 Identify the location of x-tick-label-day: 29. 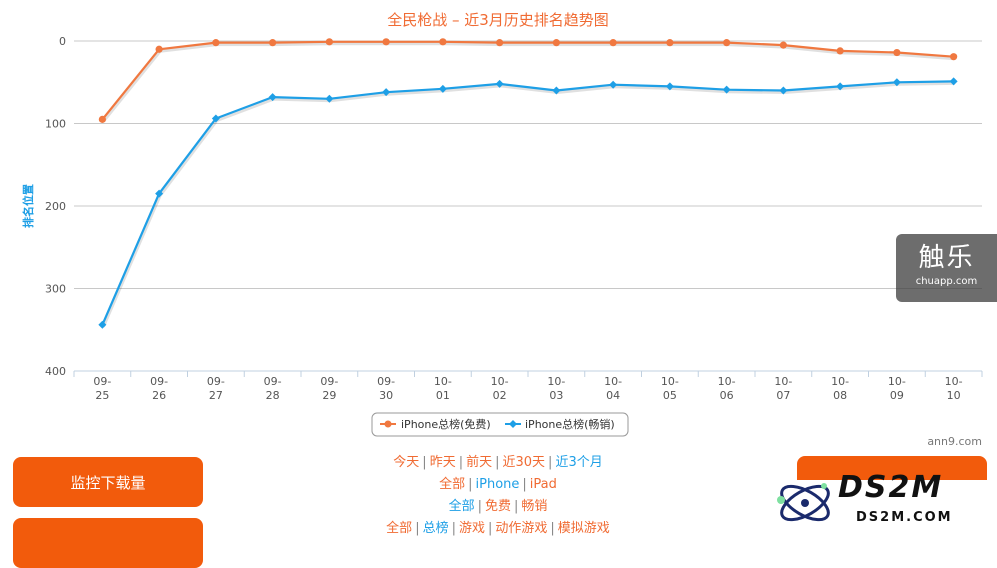
(329, 395).